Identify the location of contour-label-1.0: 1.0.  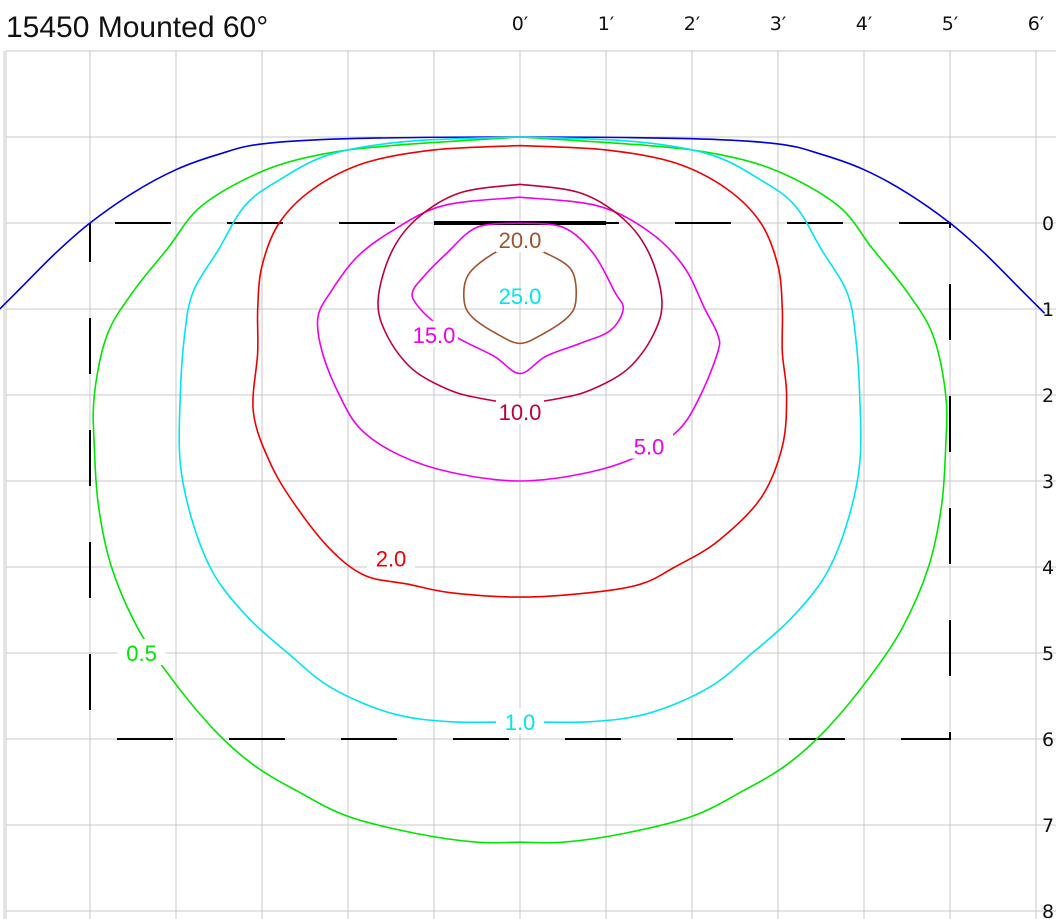
(520, 722).